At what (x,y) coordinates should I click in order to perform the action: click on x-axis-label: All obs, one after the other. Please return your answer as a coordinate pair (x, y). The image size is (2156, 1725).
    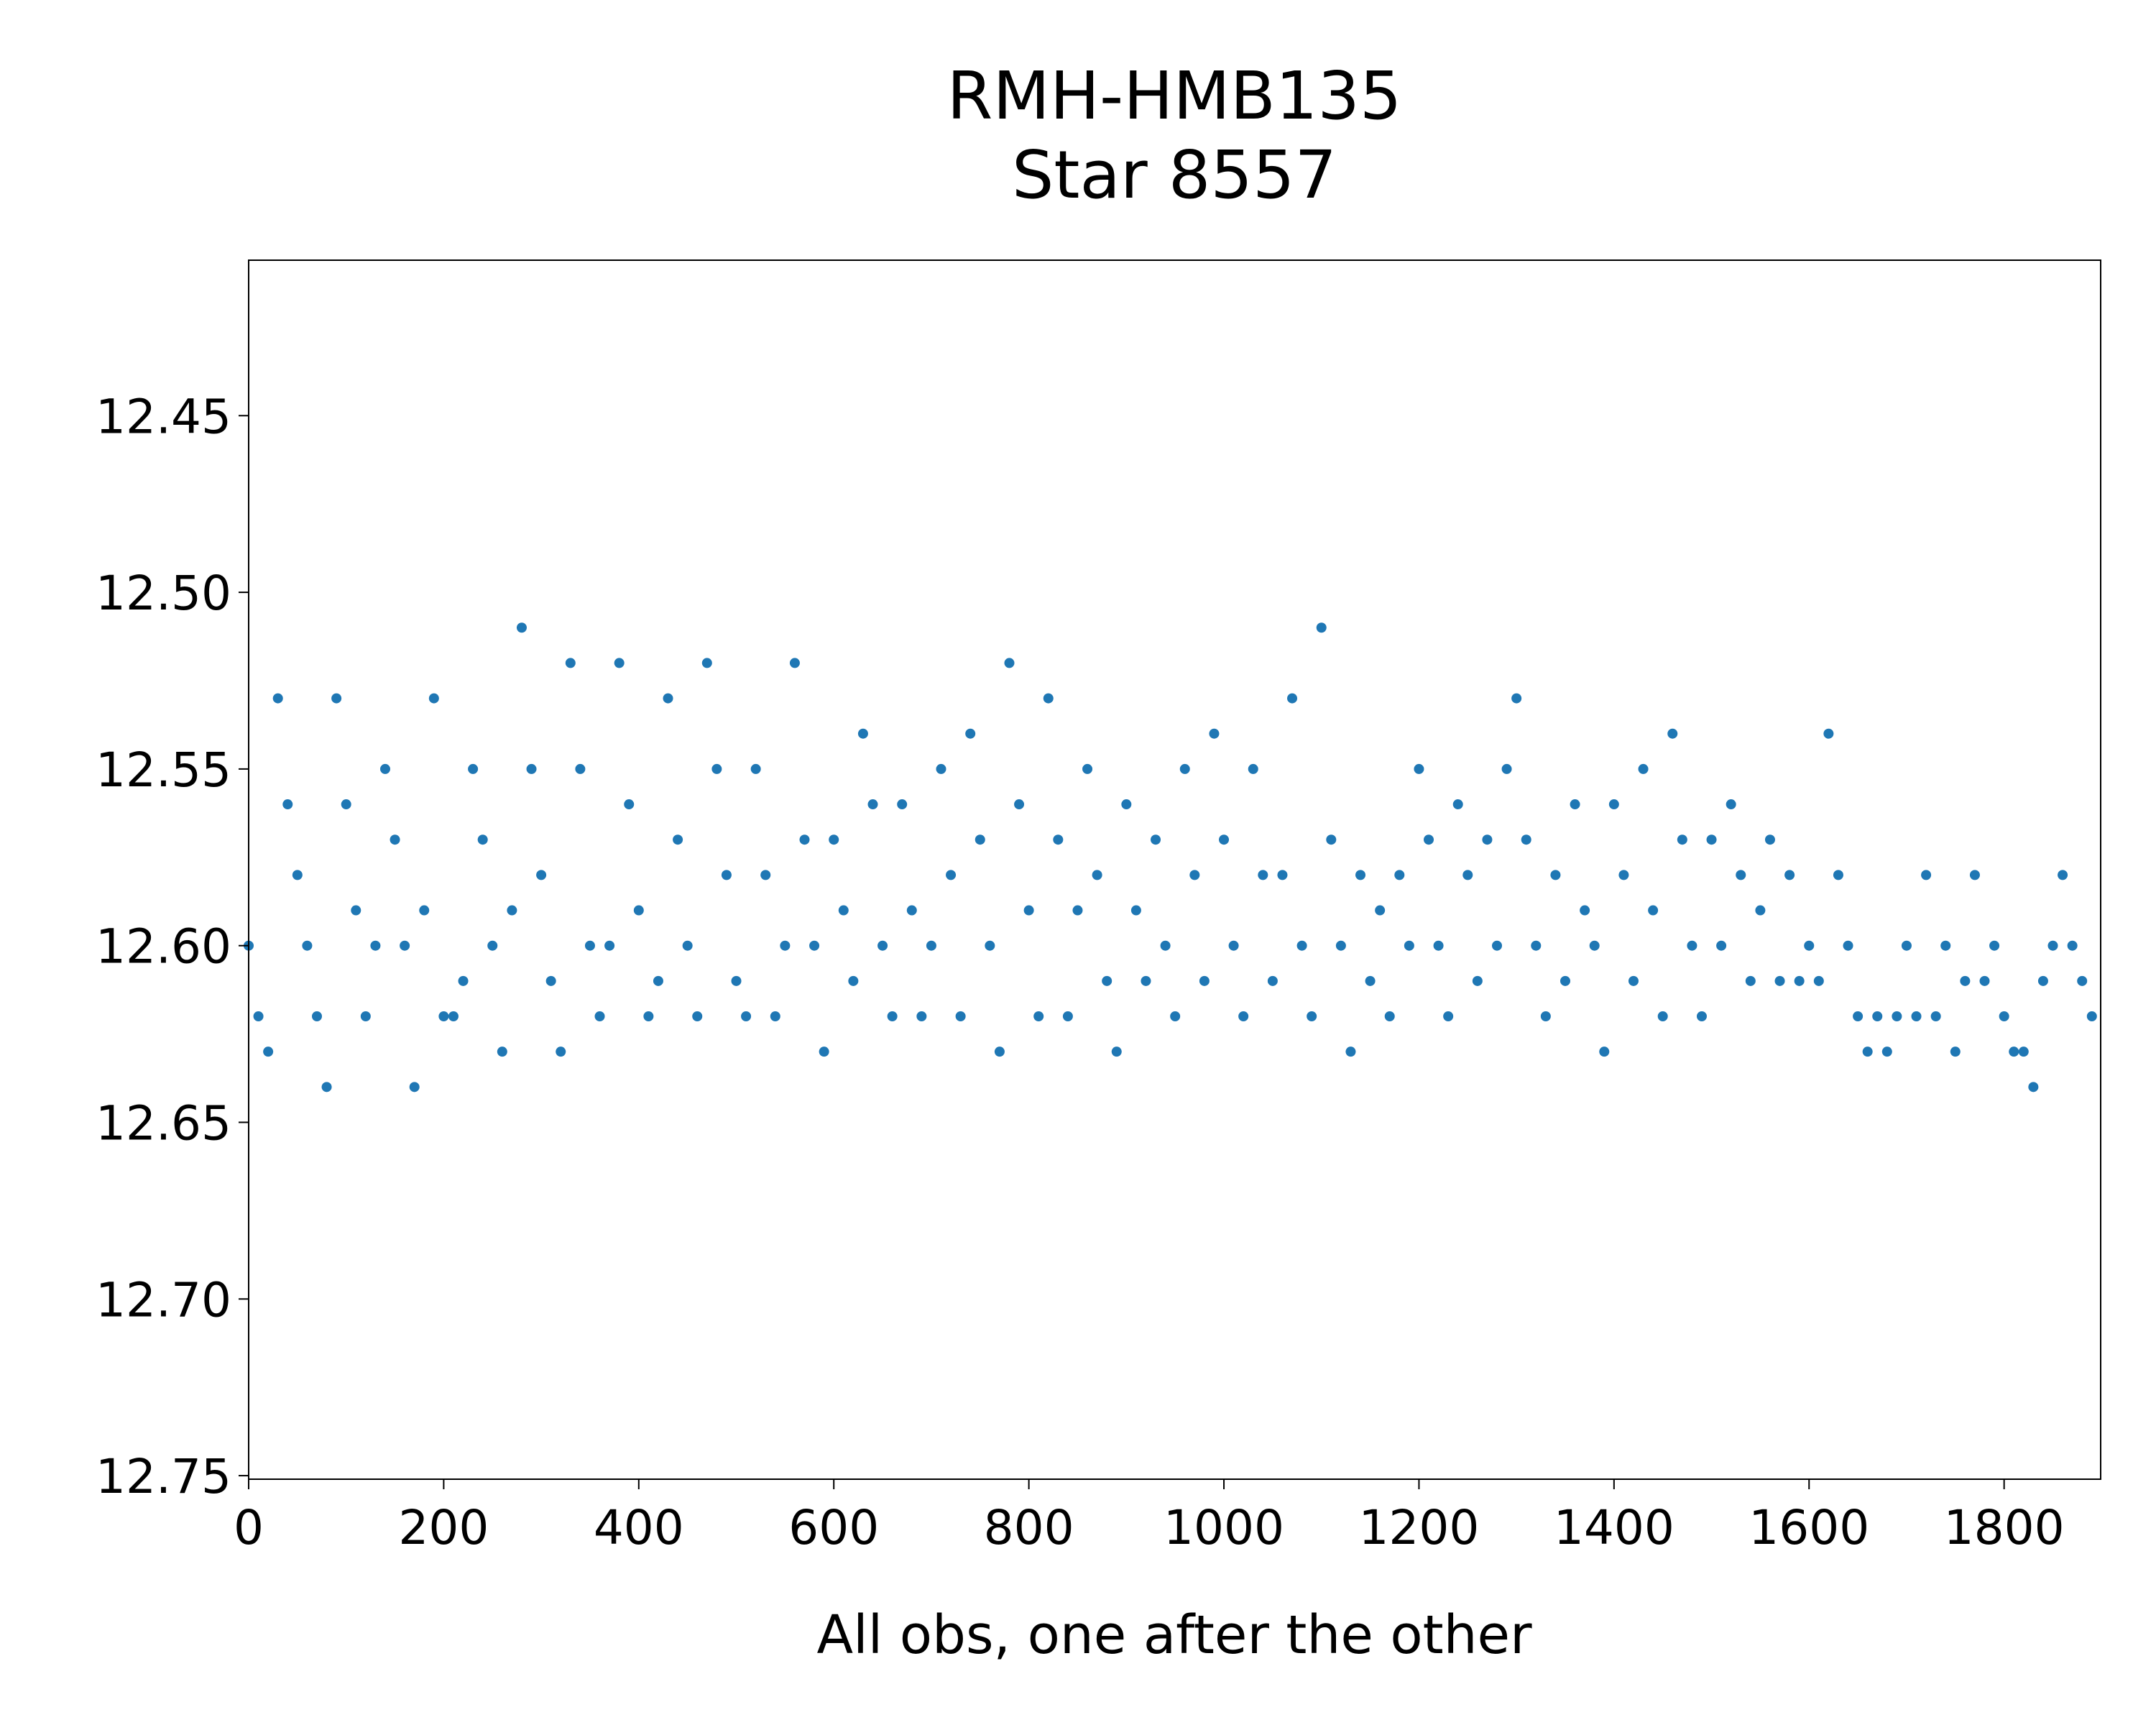
    Looking at the image, I should click on (1174, 1635).